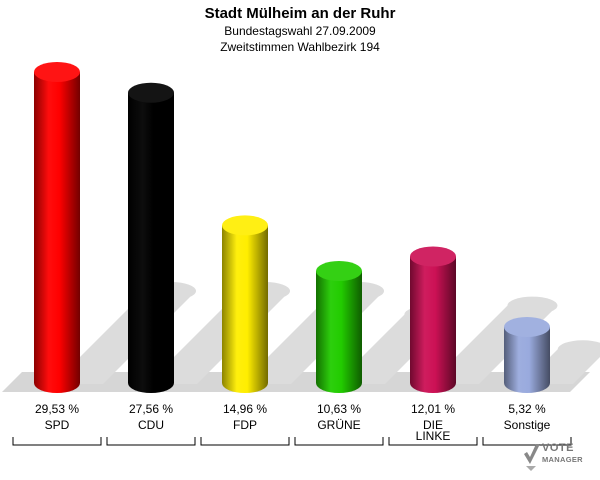 The image size is (600, 480). Describe the element at coordinates (57, 425) in the screenshot. I see `category-label: SPD` at that location.